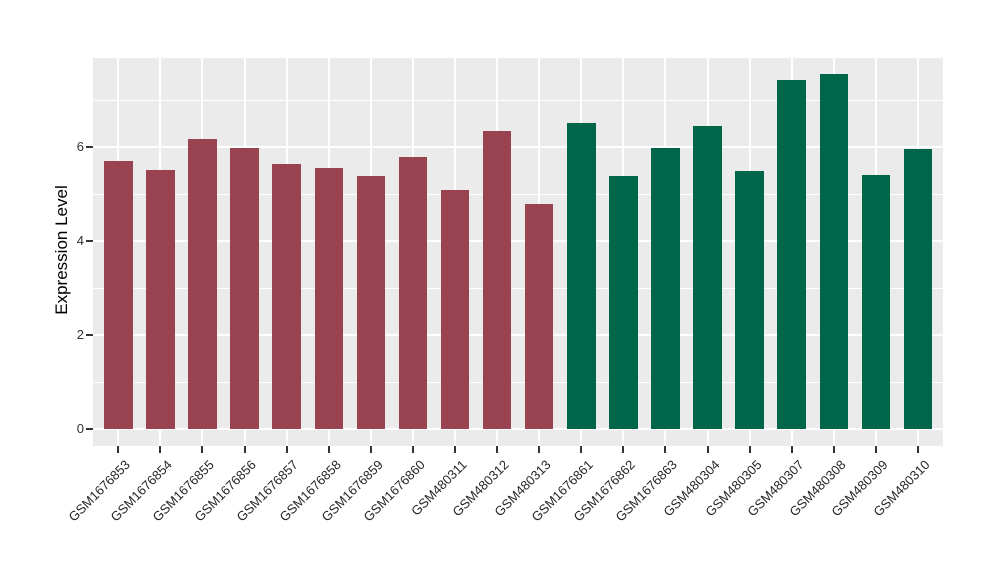  What do you see at coordinates (160, 299) in the screenshot?
I see `bar-GSM1676854` at bounding box center [160, 299].